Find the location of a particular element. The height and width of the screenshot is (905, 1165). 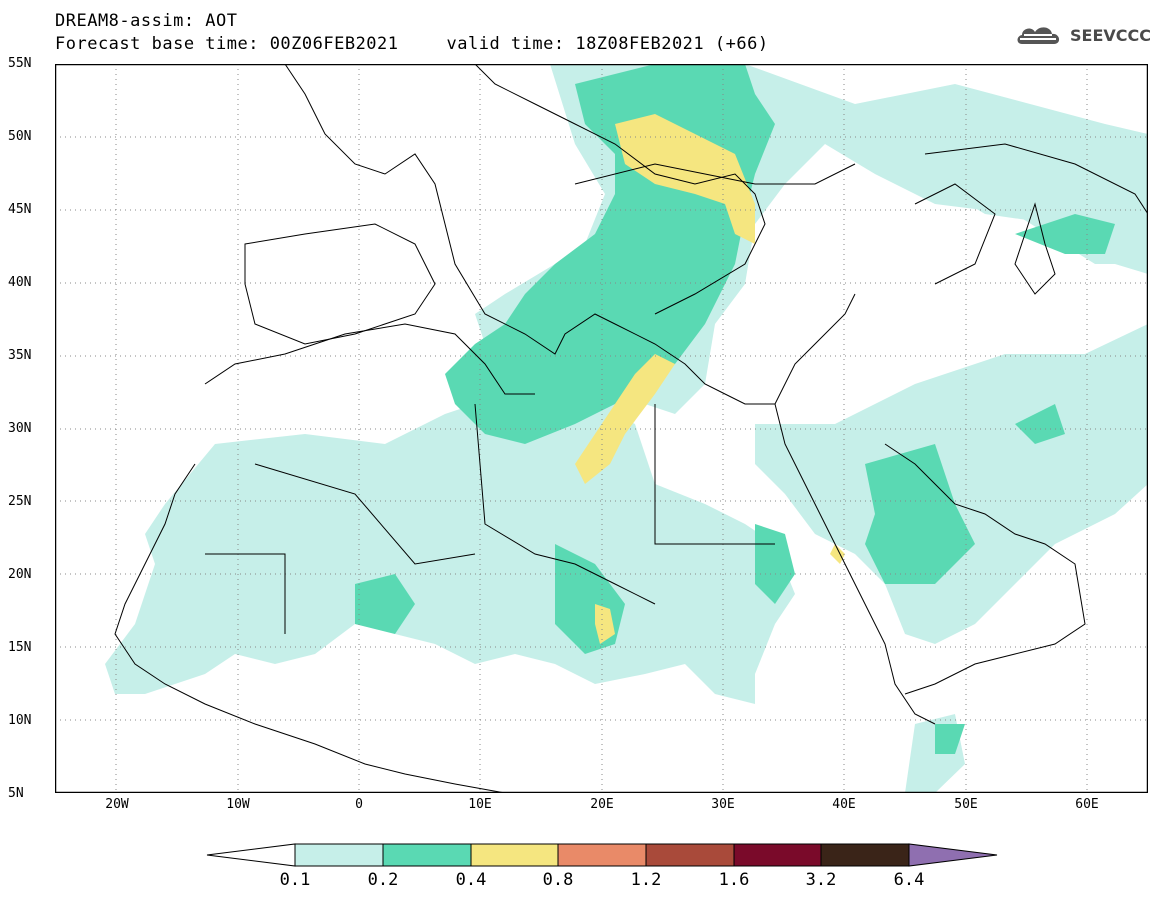

colorbar-right-arrow is located at coordinates (953, 855).